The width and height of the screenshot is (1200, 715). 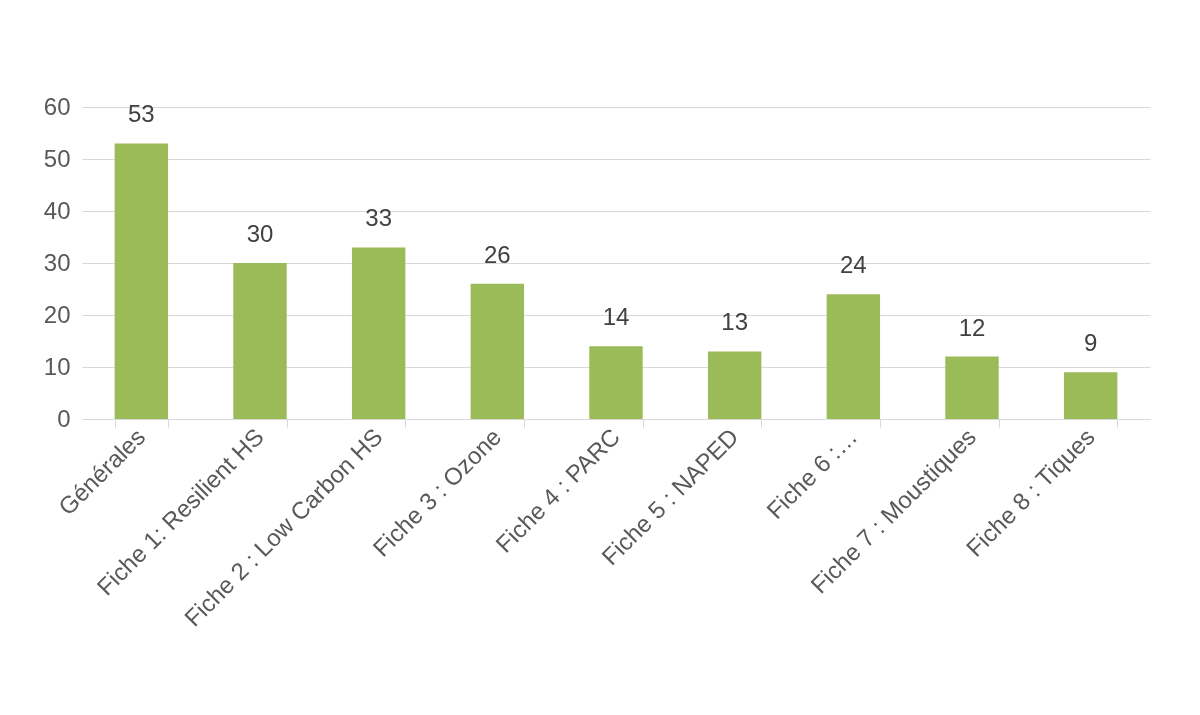 What do you see at coordinates (735, 322) in the screenshot?
I see `data-label: 13` at bounding box center [735, 322].